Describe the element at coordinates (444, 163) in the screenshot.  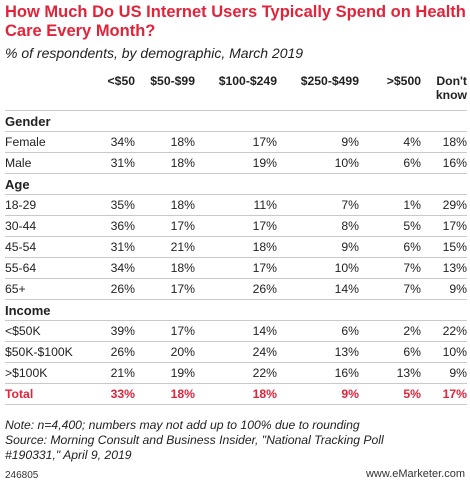
I see `cell-value: 16%` at that location.